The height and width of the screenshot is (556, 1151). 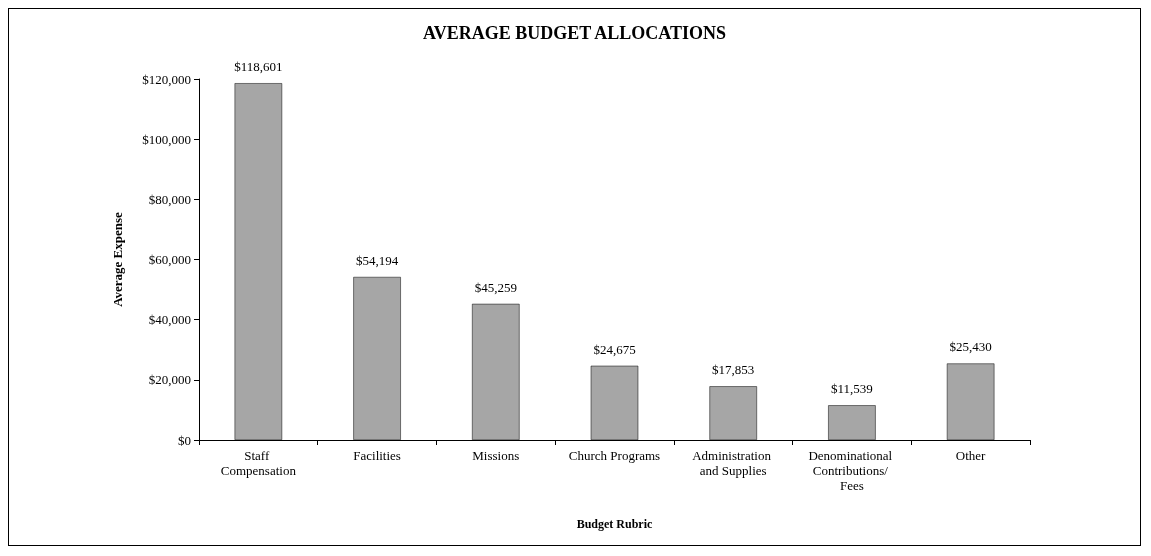 I want to click on data-label: $45,259, so click(x=495, y=287).